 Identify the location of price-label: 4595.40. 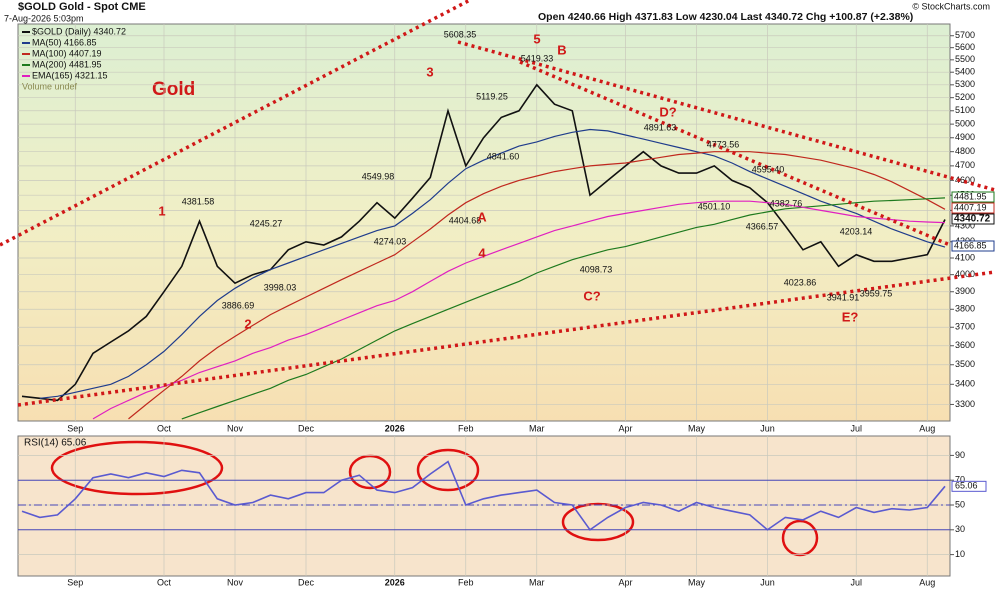
(768, 169).